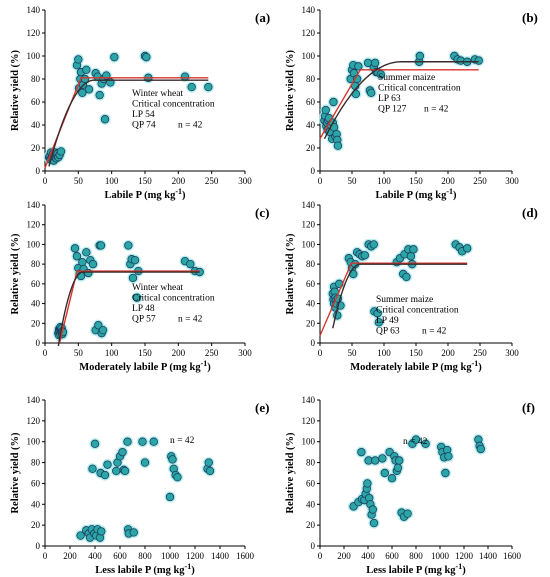 Image resolution: width=550 pixels, height=577 pixels. Describe the element at coordinates (440, 556) in the screenshot. I see `x-tick-label: 1000` at that location.